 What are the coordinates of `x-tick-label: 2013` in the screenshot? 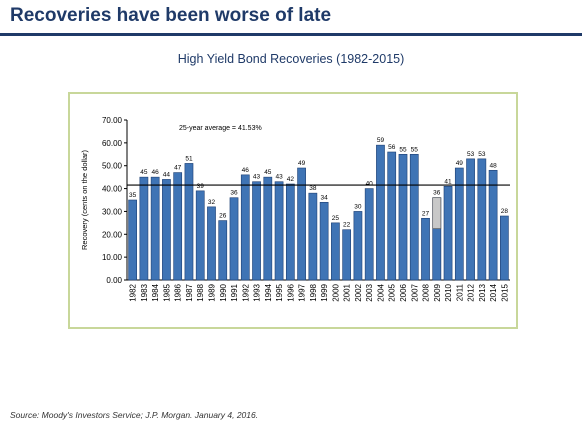 It's located at (482, 292).